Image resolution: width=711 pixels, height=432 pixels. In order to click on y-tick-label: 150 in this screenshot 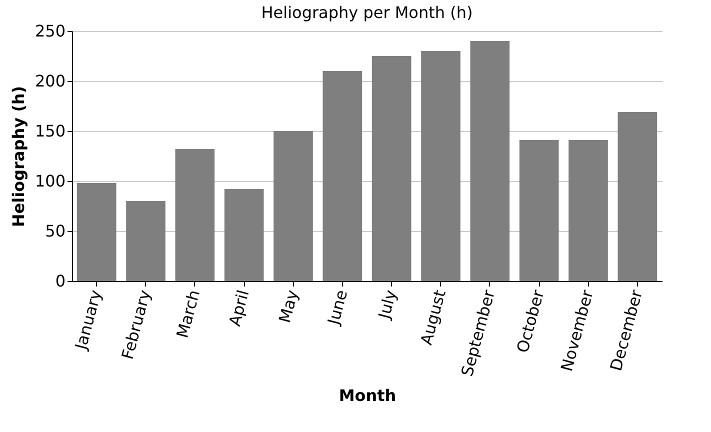, I will do `click(50, 131)`.